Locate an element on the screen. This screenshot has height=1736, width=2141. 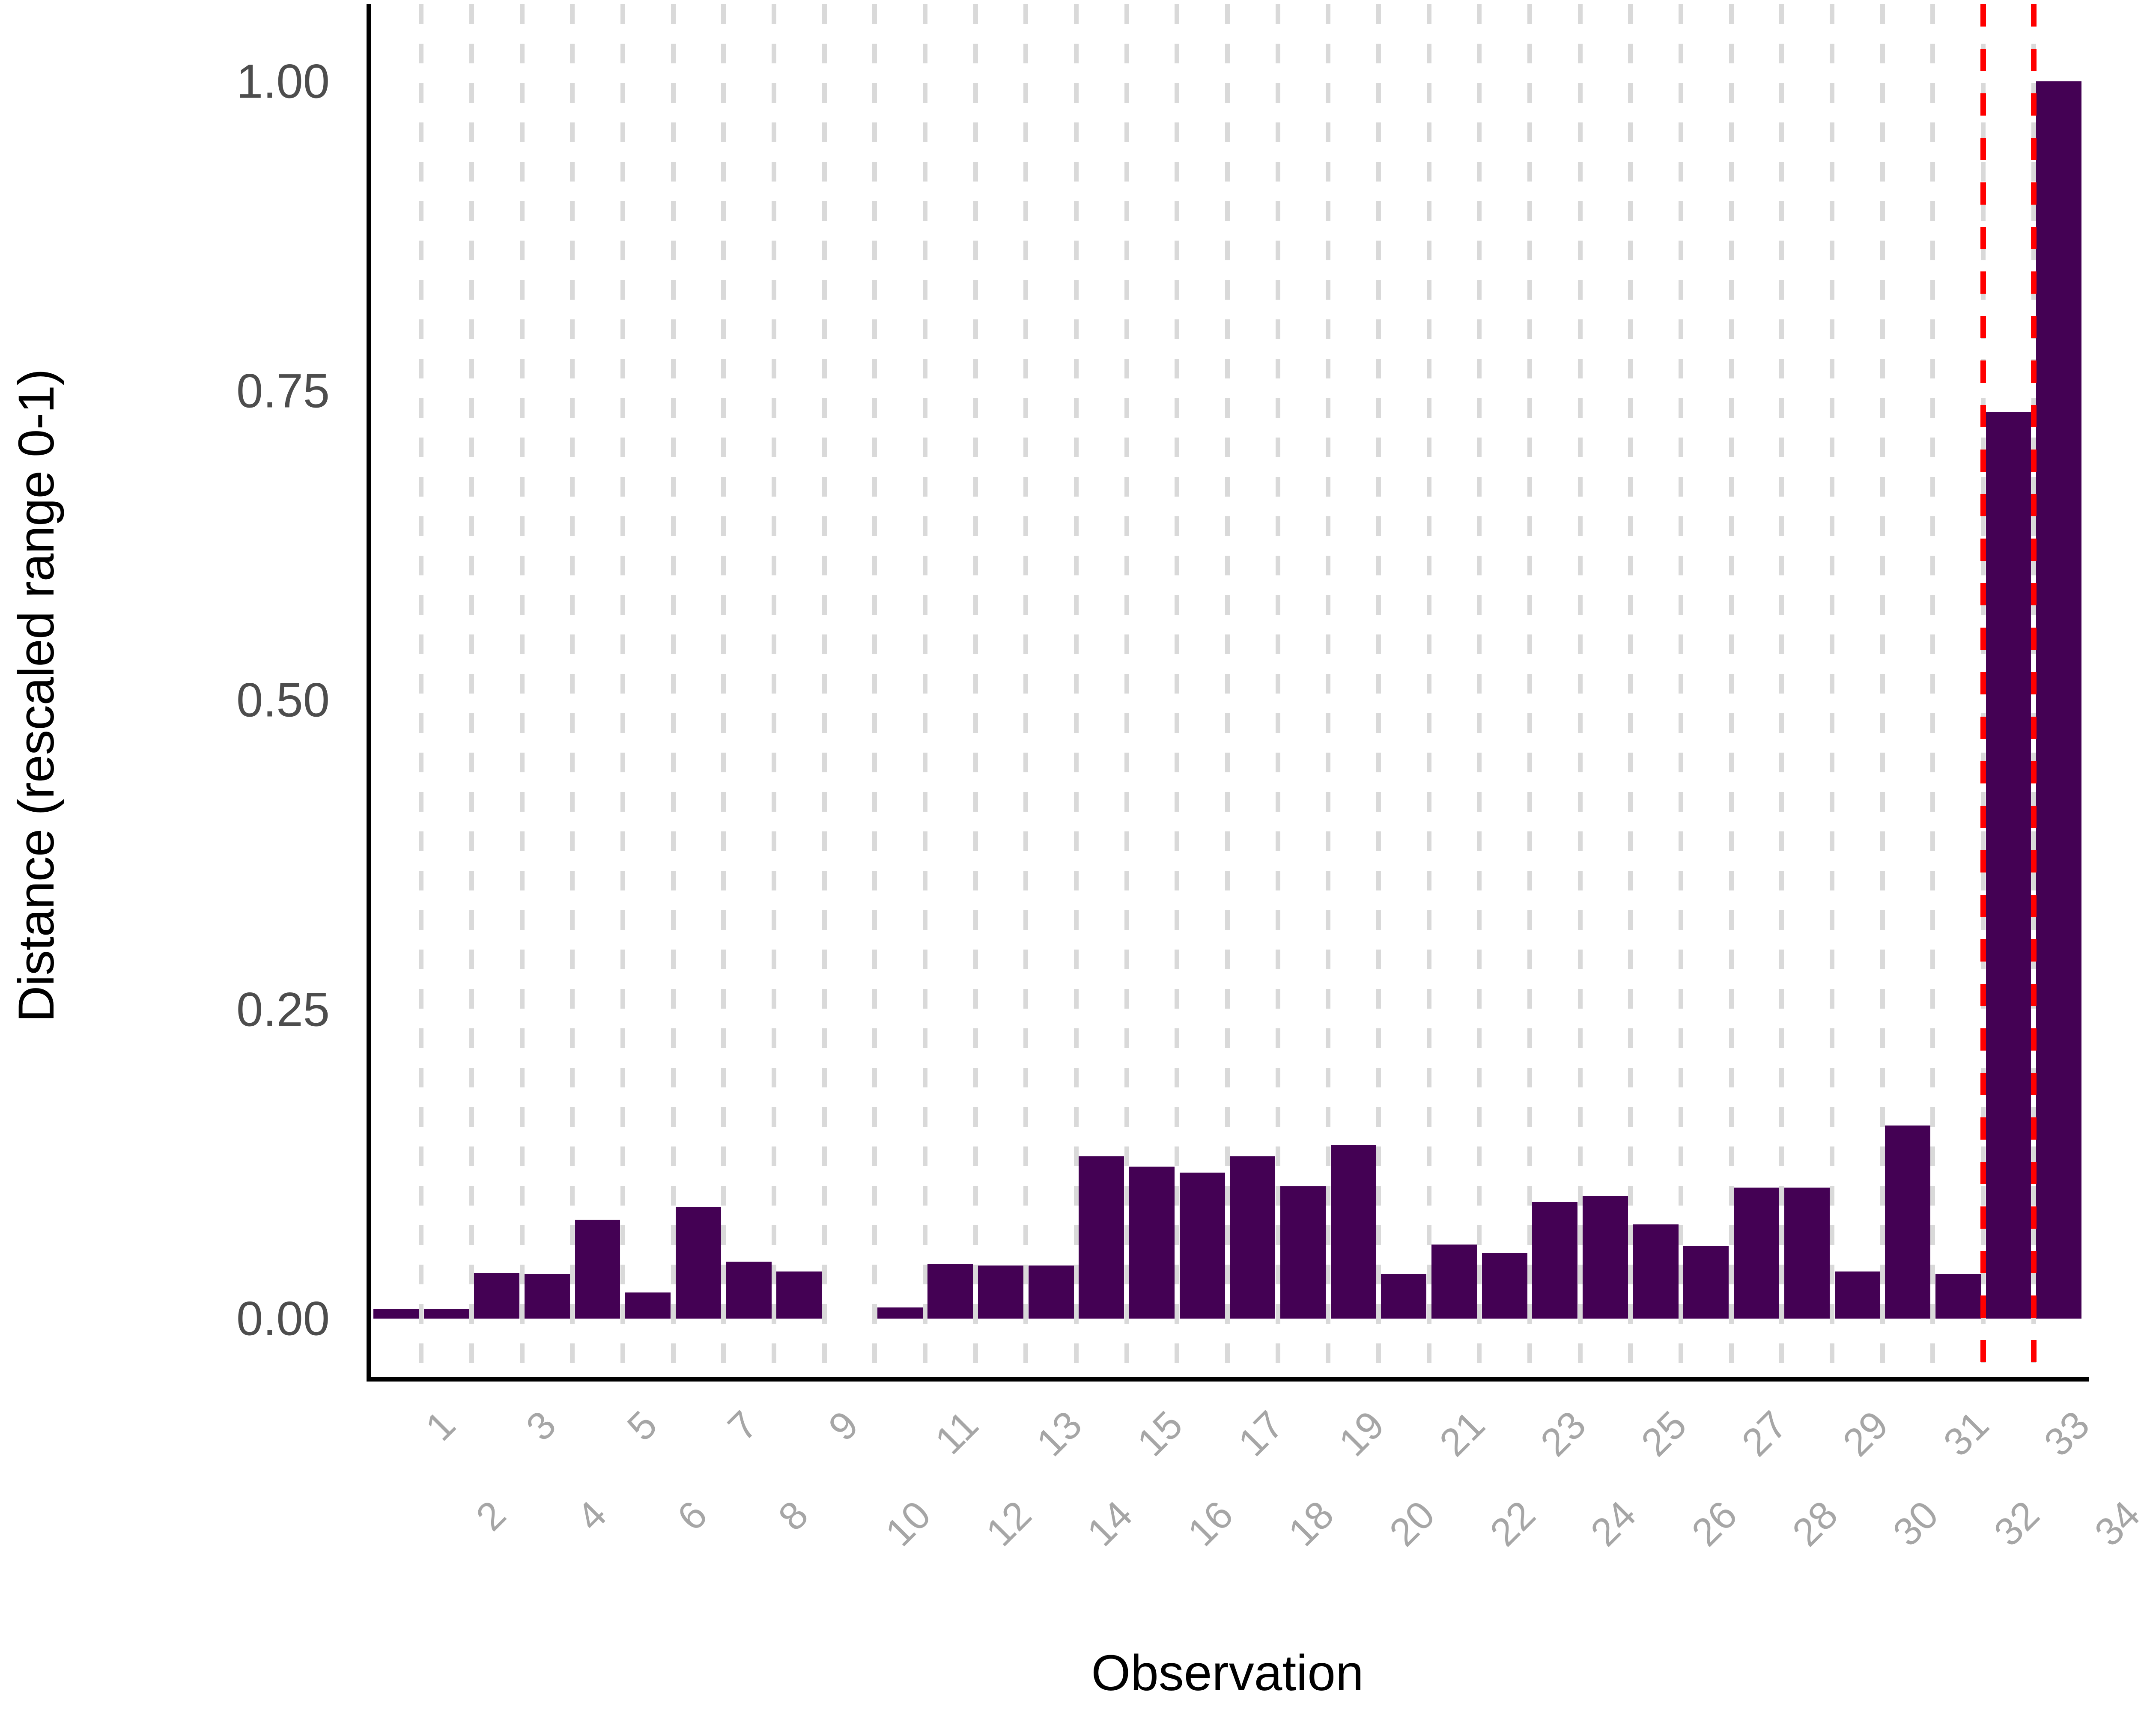
x-tick-label: 12 is located at coordinates (1009, 1523).